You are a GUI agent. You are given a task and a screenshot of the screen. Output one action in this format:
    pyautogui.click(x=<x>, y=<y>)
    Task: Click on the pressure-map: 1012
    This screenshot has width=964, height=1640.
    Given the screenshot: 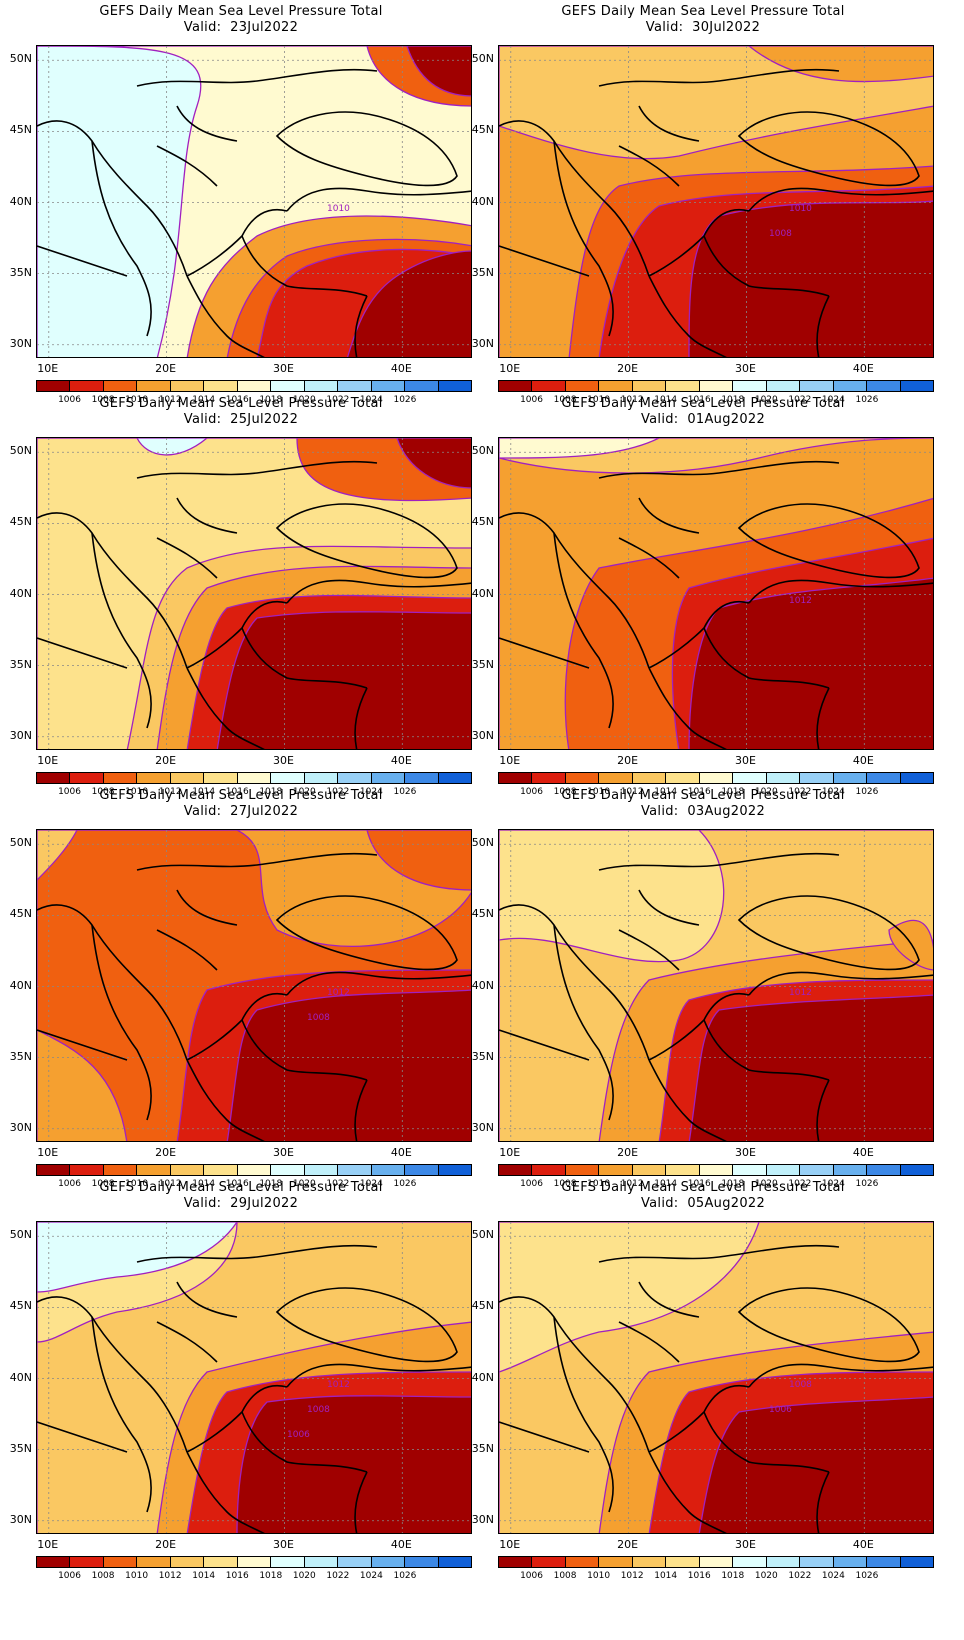 What is the action you would take?
    pyautogui.click(x=716, y=985)
    